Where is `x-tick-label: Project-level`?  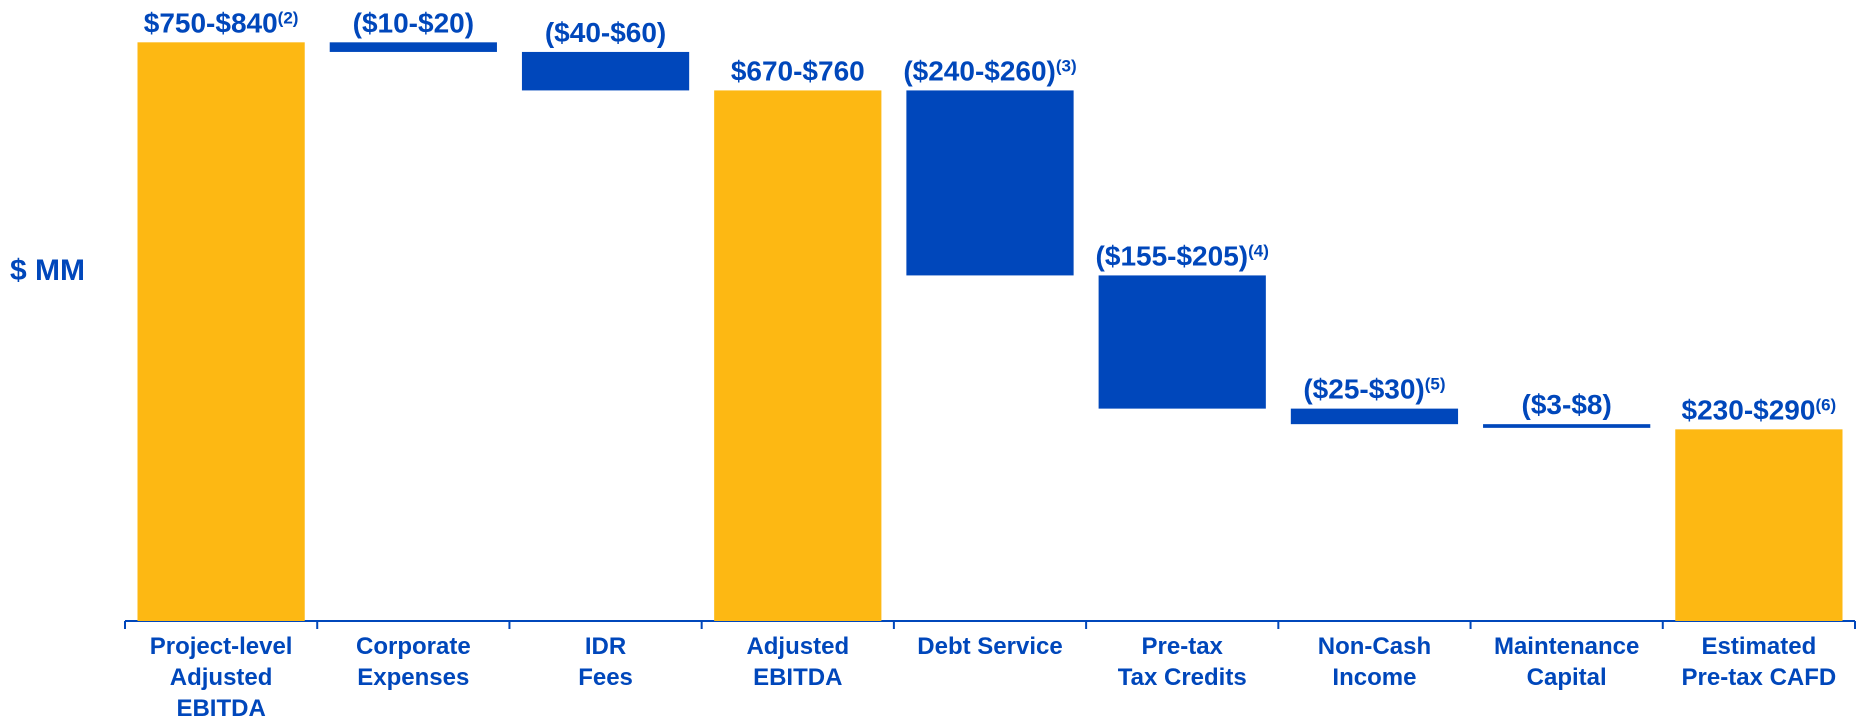 x-tick-label: Project-level is located at coordinates (221, 646).